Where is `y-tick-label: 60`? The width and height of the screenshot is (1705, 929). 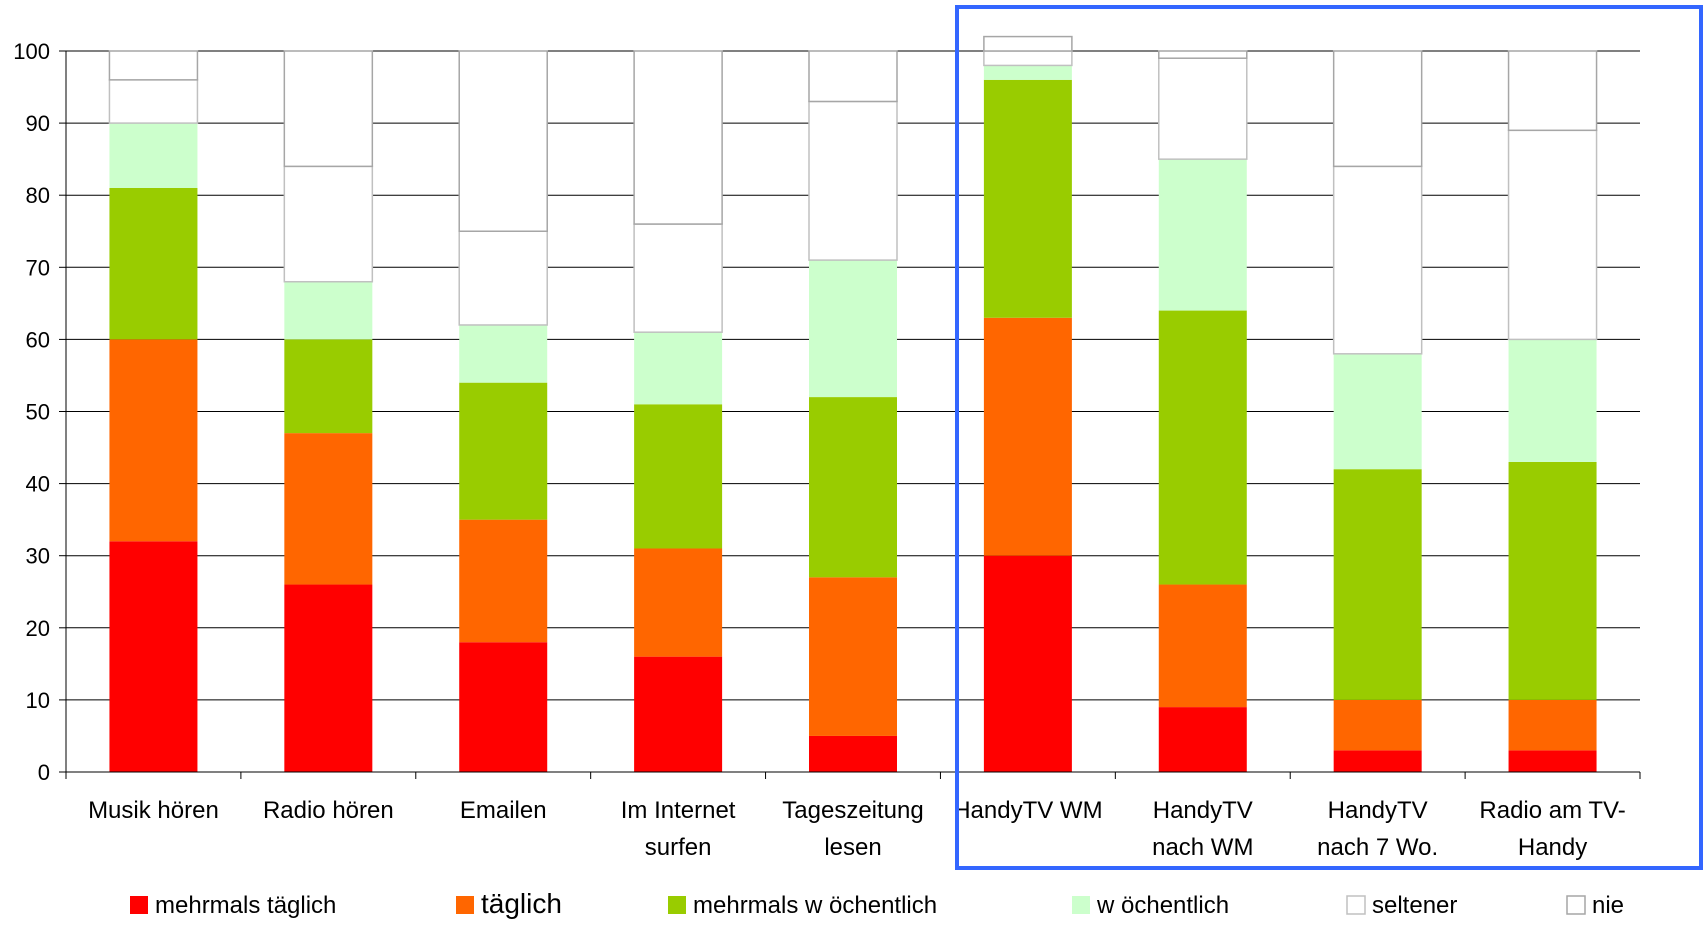 y-tick-label: 60 is located at coordinates (38, 339).